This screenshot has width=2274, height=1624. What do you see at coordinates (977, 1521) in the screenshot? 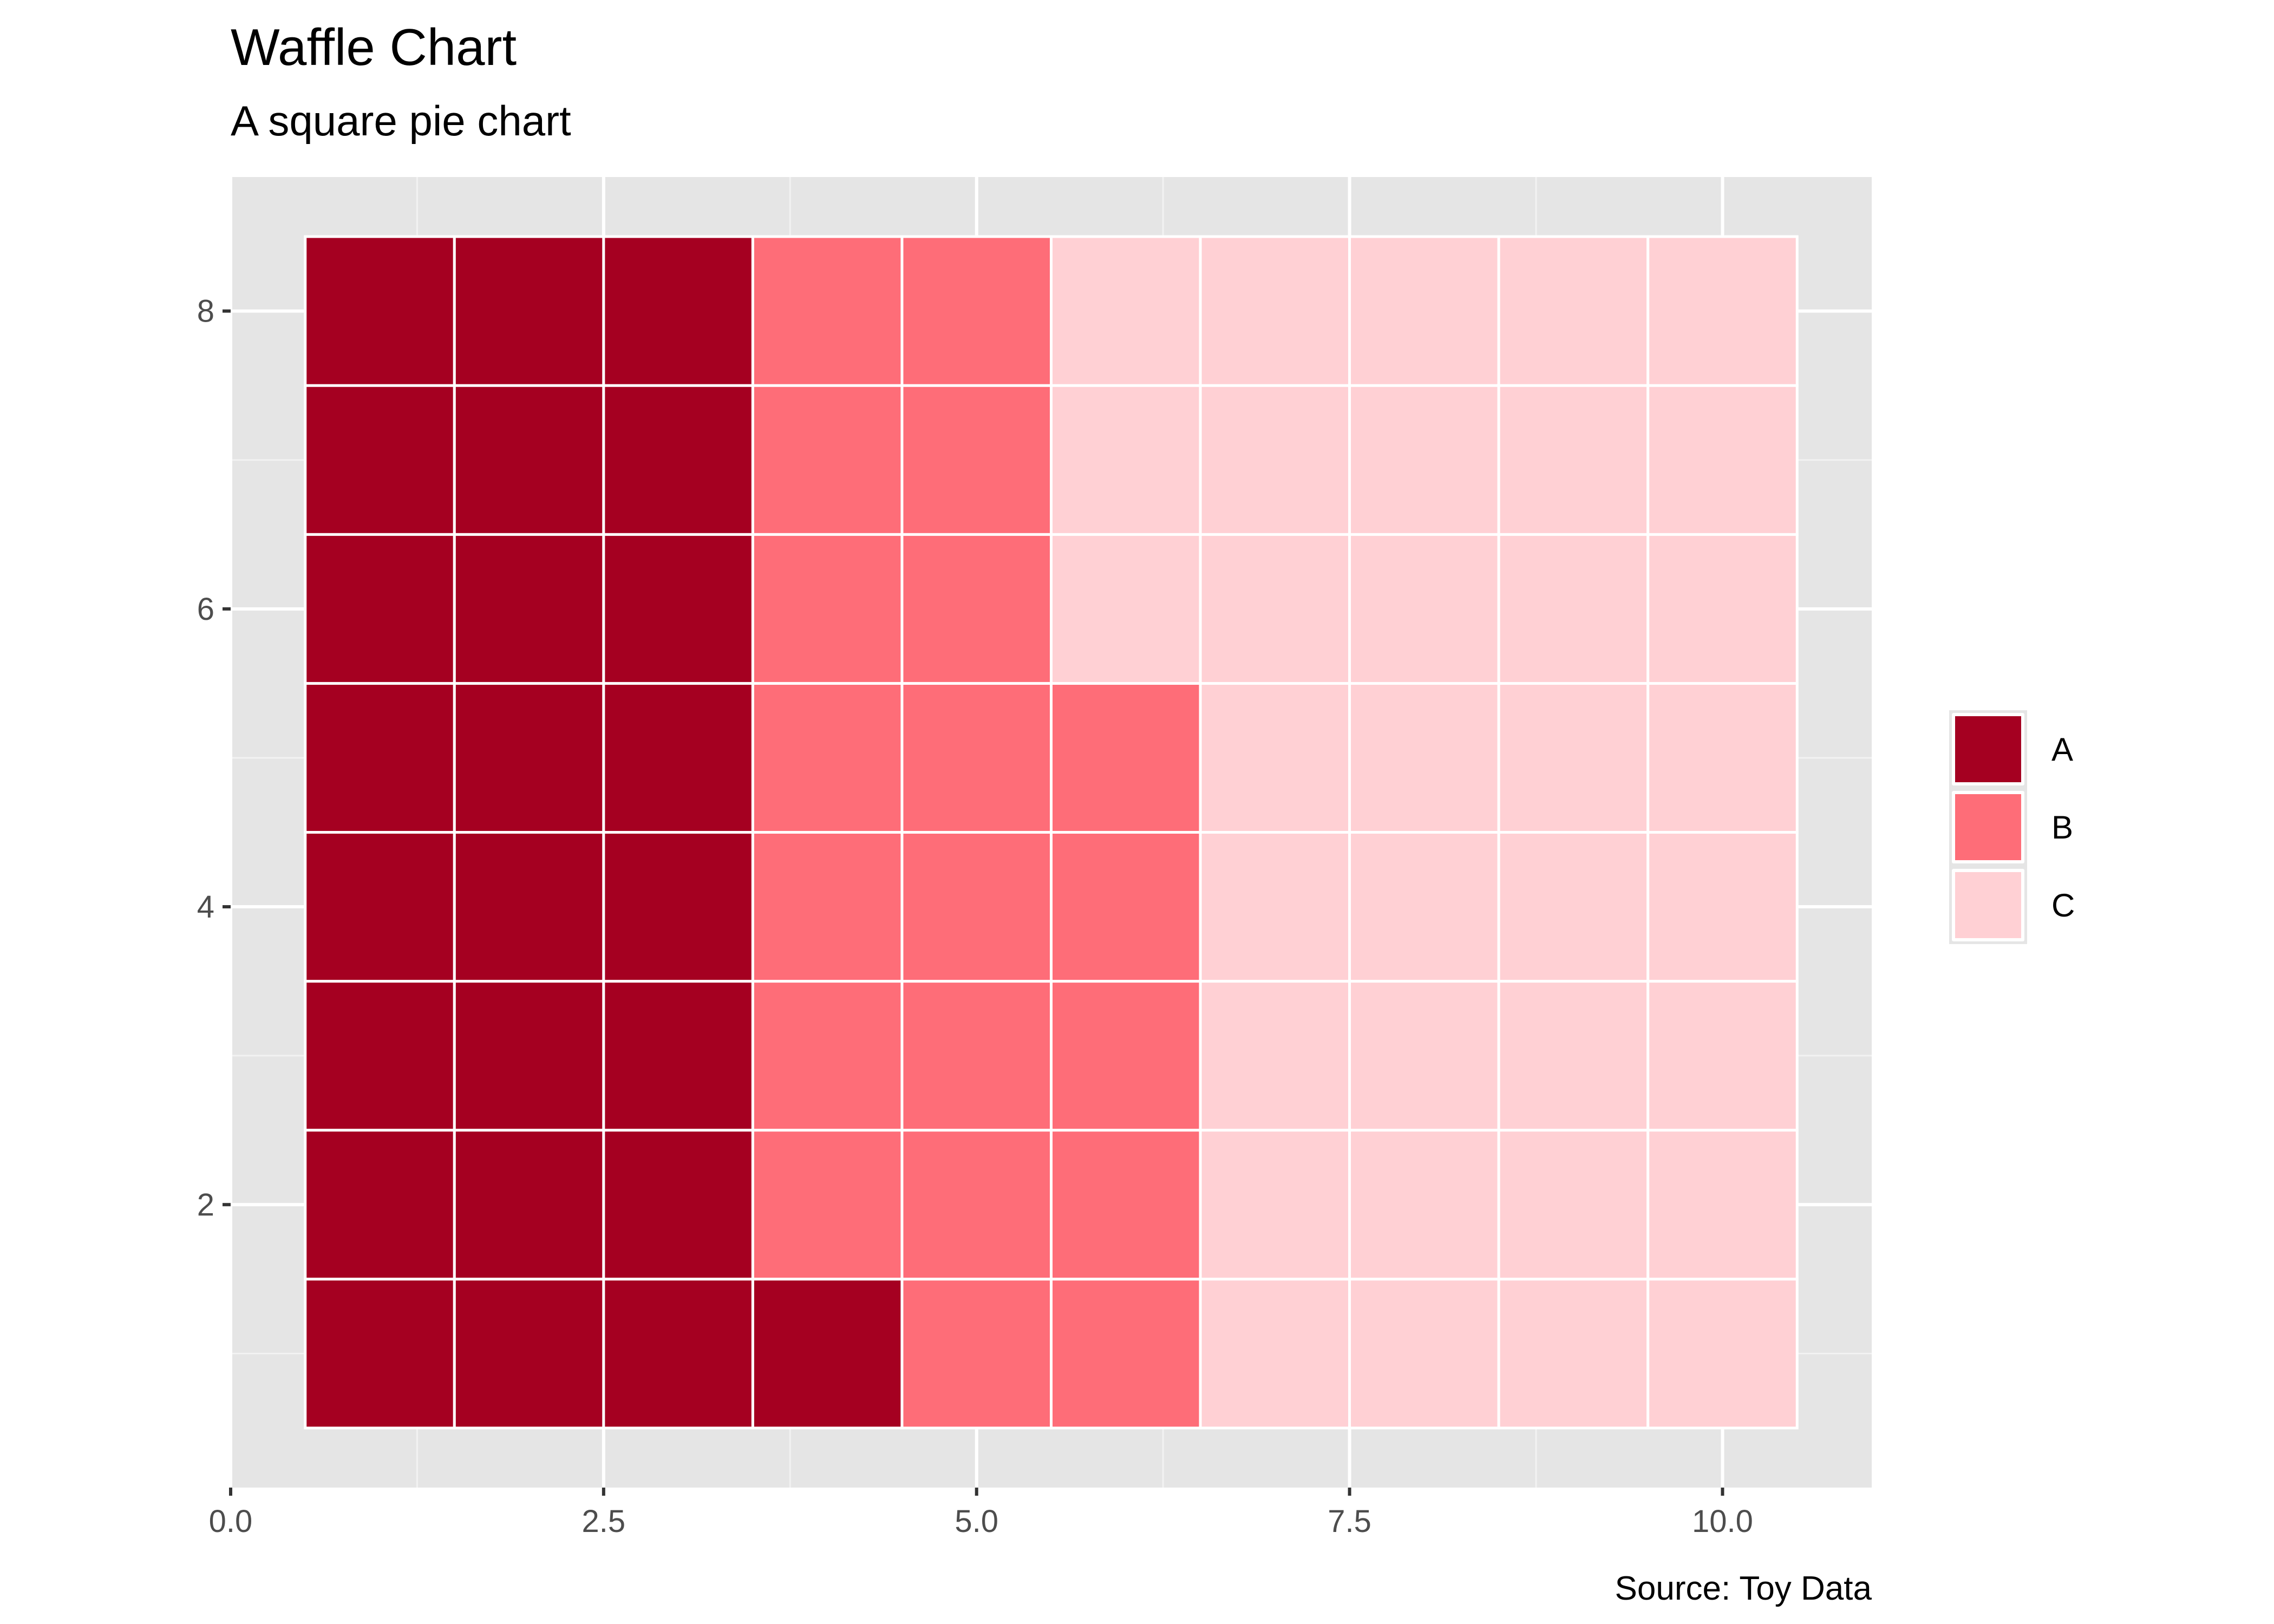
I see `x-tick-label: 5.0` at bounding box center [977, 1521].